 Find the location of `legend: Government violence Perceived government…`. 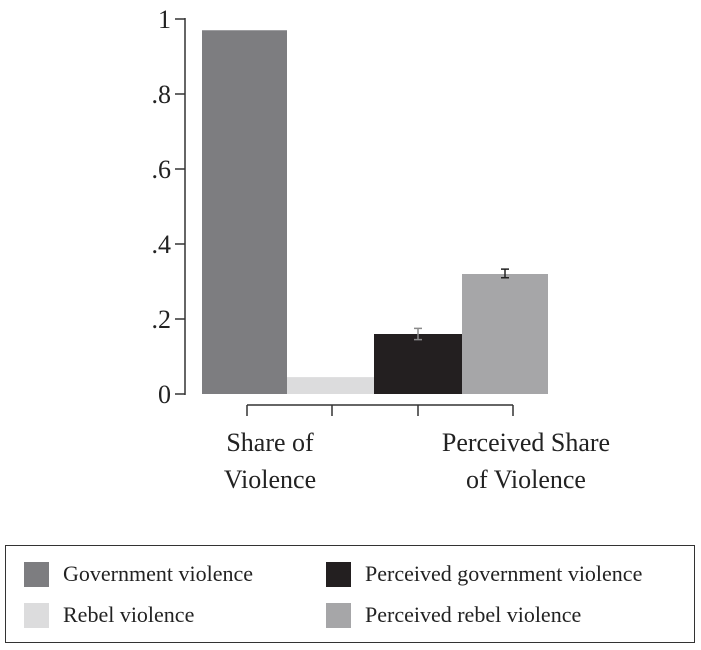

legend: Government violence Perceived government… is located at coordinates (350, 594).